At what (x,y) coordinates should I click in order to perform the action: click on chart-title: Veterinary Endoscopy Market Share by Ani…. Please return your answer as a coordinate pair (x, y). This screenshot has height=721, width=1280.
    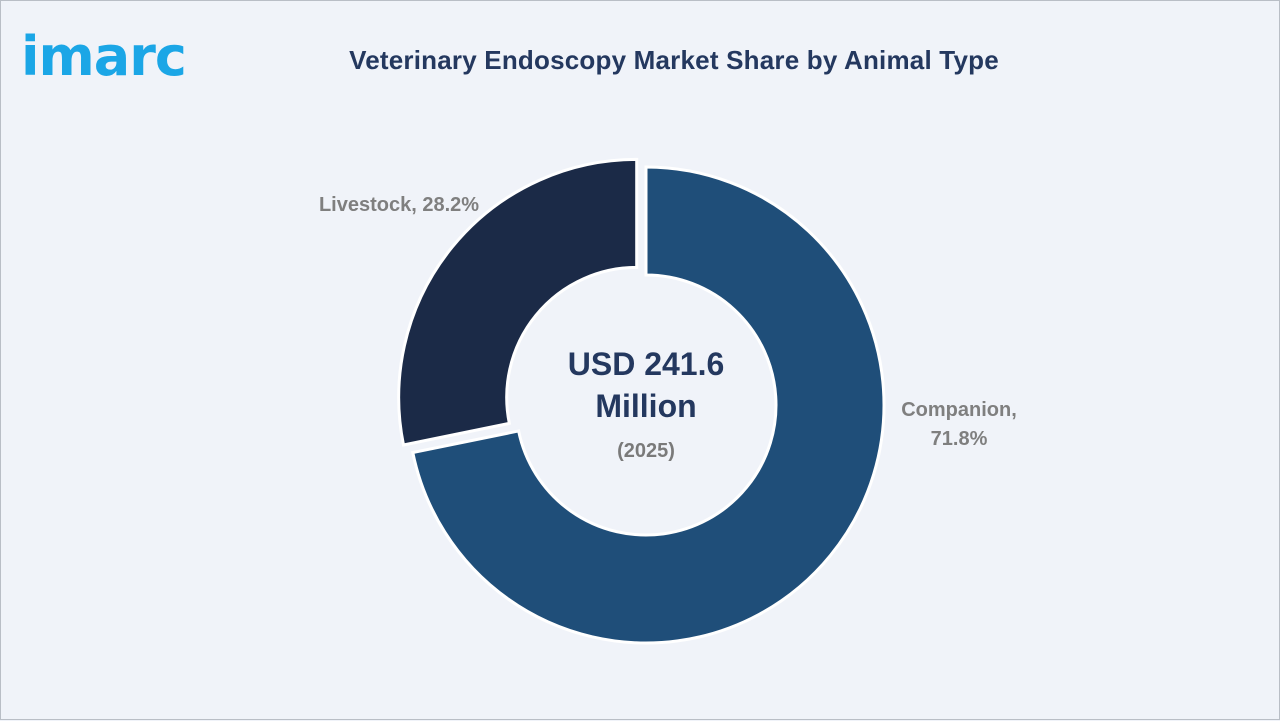
    Looking at the image, I should click on (674, 60).